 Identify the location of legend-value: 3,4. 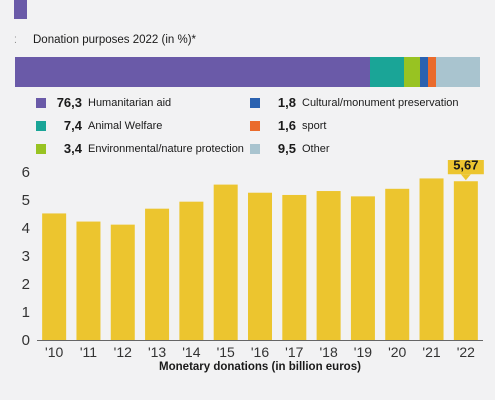
(72, 148).